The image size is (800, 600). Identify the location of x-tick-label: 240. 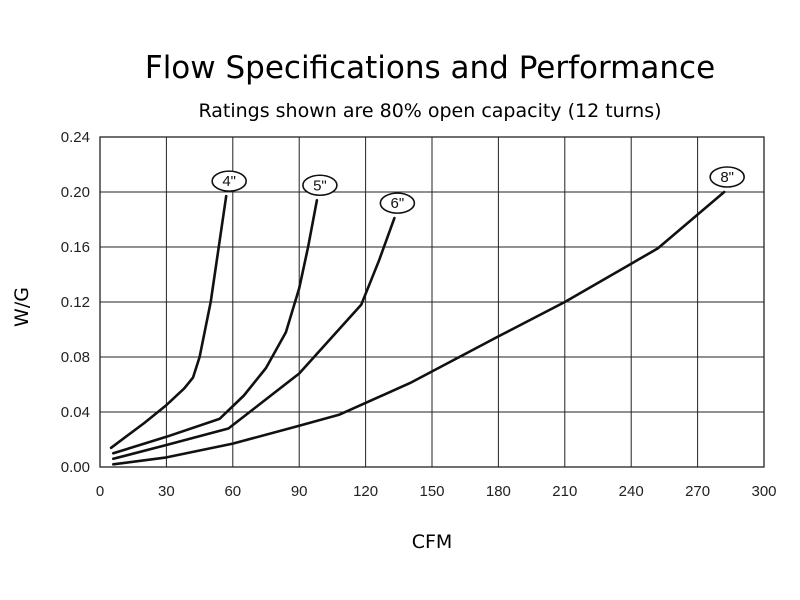
(631, 491).